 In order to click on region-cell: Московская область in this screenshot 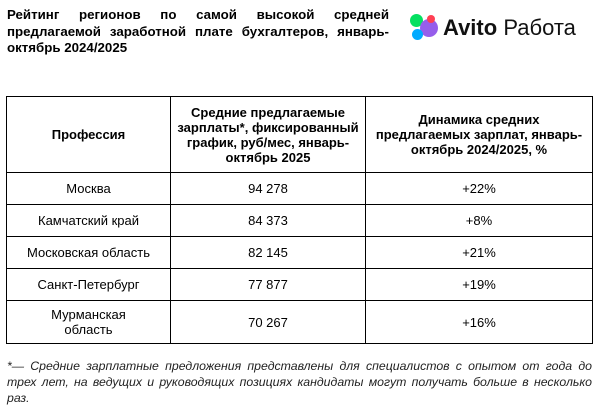, I will do `click(88, 252)`.